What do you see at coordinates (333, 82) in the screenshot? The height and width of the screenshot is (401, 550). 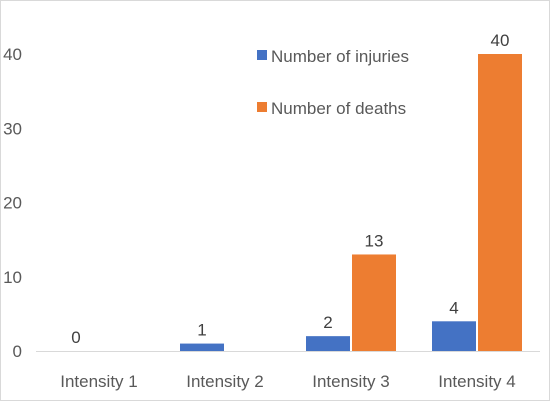 I see `legend: Number of injuries Number of deaths` at bounding box center [333, 82].